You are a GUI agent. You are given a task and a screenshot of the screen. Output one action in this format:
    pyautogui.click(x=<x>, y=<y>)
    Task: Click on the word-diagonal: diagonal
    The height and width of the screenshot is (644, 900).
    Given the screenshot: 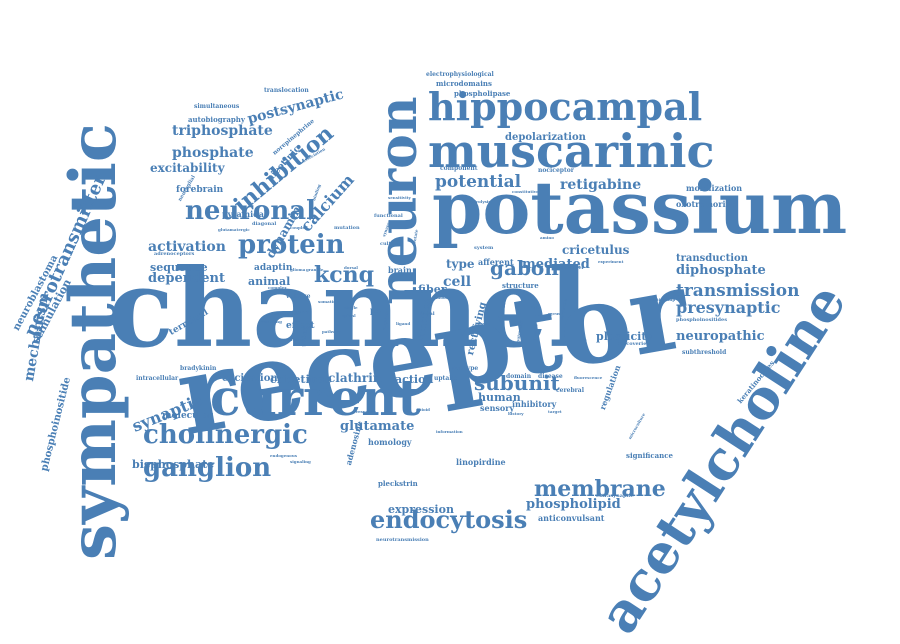 What is the action you would take?
    pyautogui.click(x=264, y=224)
    